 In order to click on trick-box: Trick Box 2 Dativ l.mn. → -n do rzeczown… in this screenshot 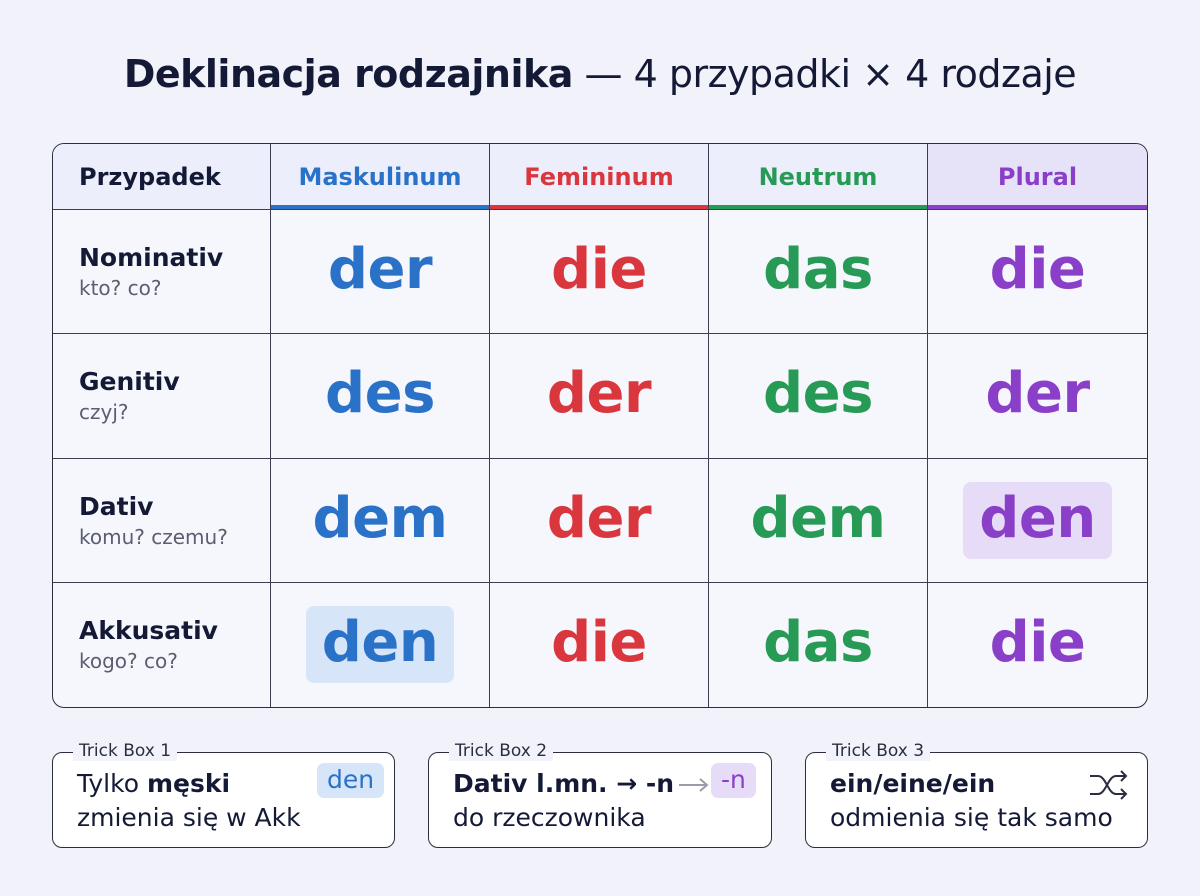, I will do `click(600, 794)`.